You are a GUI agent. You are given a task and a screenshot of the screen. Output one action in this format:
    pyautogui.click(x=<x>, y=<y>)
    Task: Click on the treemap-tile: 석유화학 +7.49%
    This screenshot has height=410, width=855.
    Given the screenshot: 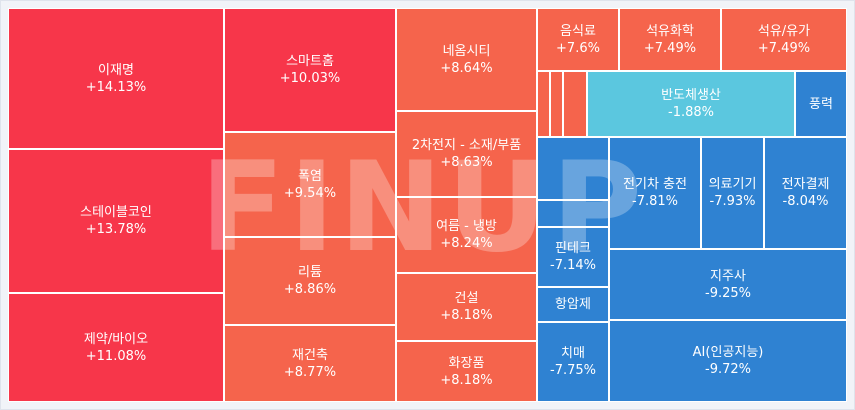 What is the action you would take?
    pyautogui.click(x=670, y=39)
    